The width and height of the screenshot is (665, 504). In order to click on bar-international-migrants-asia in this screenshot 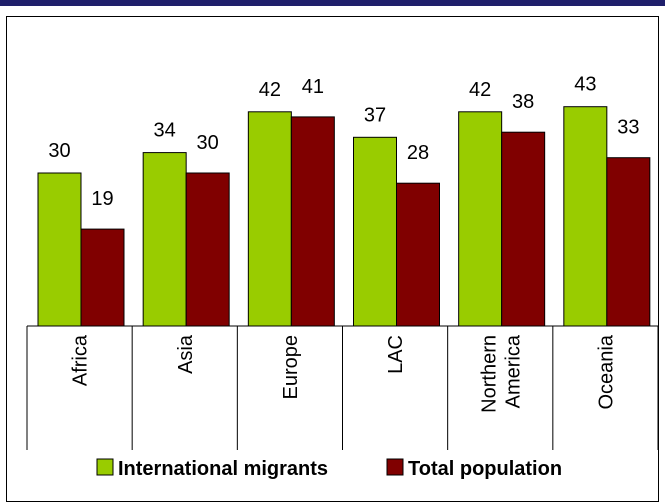, I will do `click(164, 239)`.